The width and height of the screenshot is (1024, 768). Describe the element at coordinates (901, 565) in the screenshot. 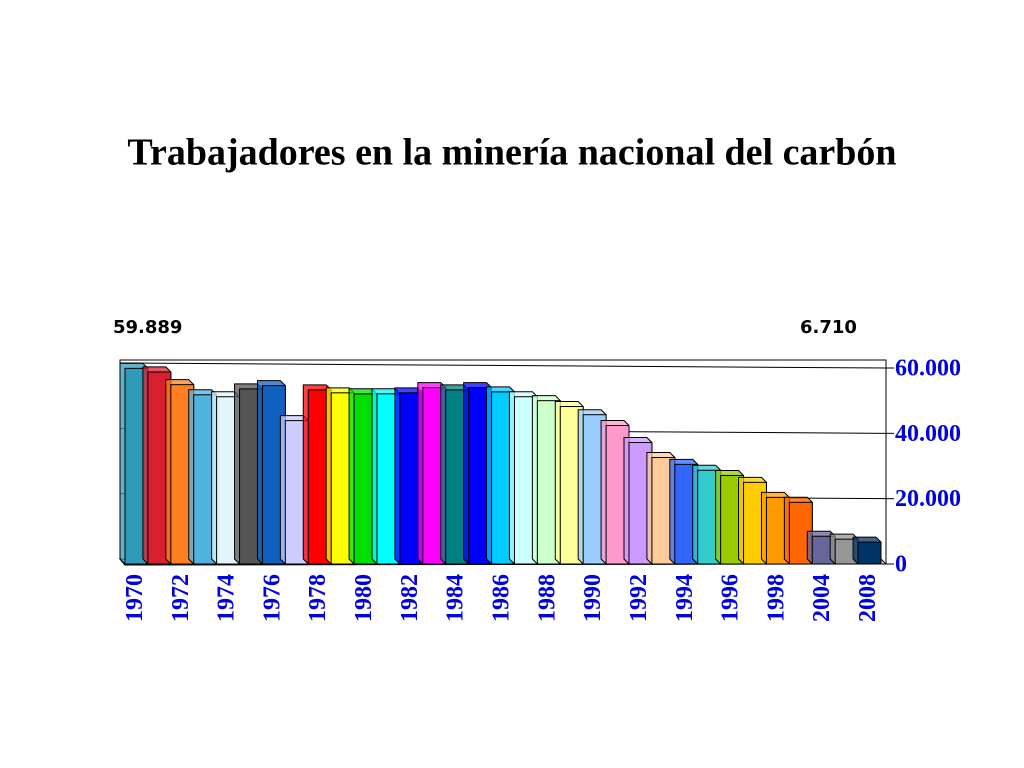

I see `y-tick-label: 0` at that location.